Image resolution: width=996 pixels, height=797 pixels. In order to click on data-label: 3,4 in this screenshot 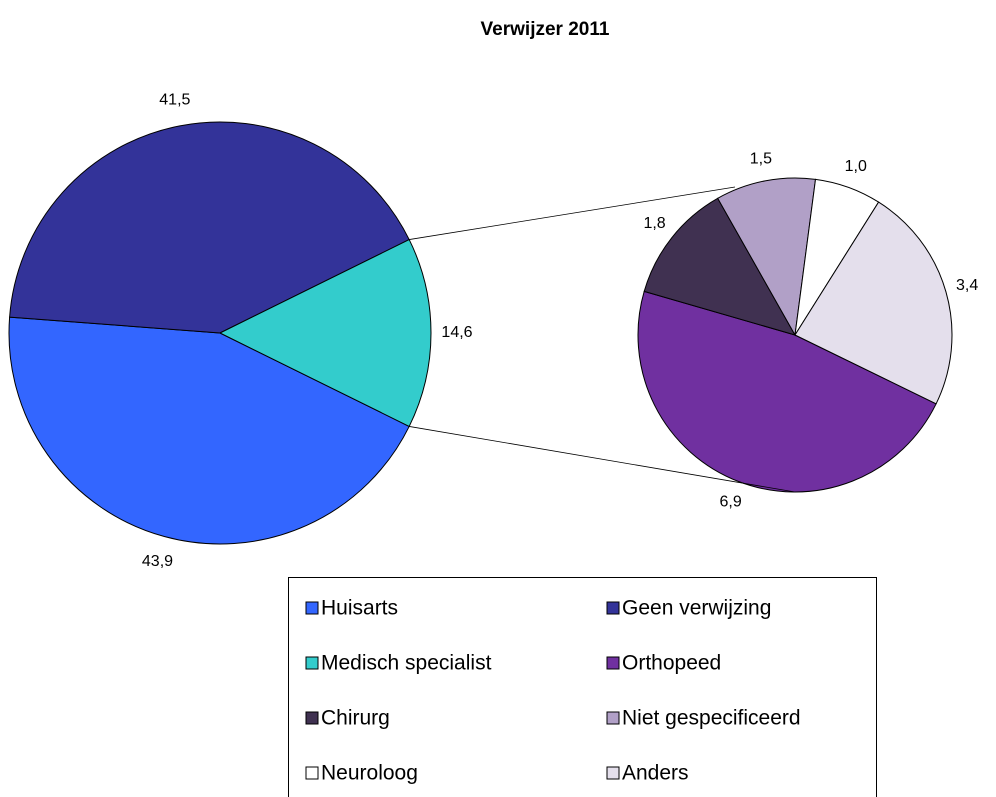, I will do `click(967, 285)`.